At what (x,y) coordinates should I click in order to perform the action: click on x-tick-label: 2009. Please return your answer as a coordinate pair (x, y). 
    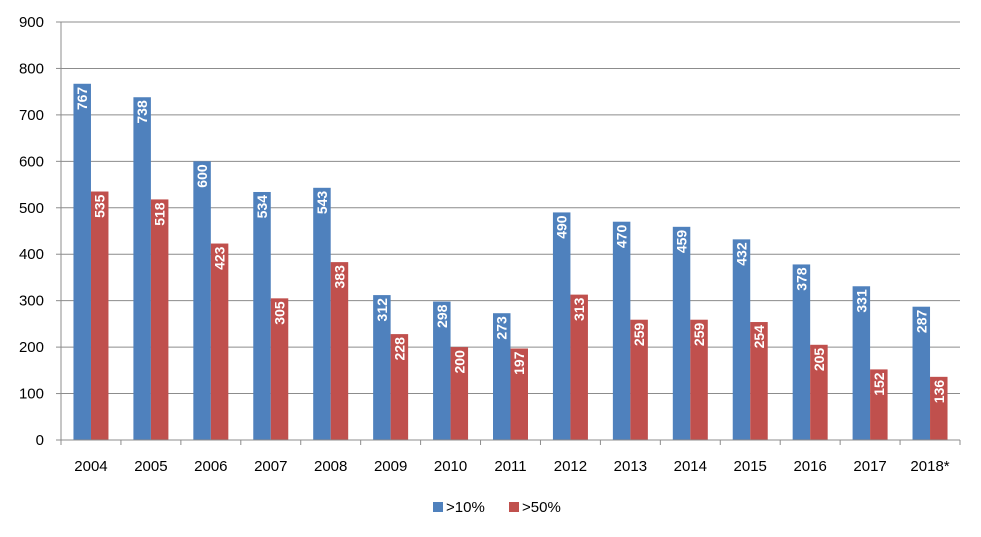
    Looking at the image, I should click on (390, 466).